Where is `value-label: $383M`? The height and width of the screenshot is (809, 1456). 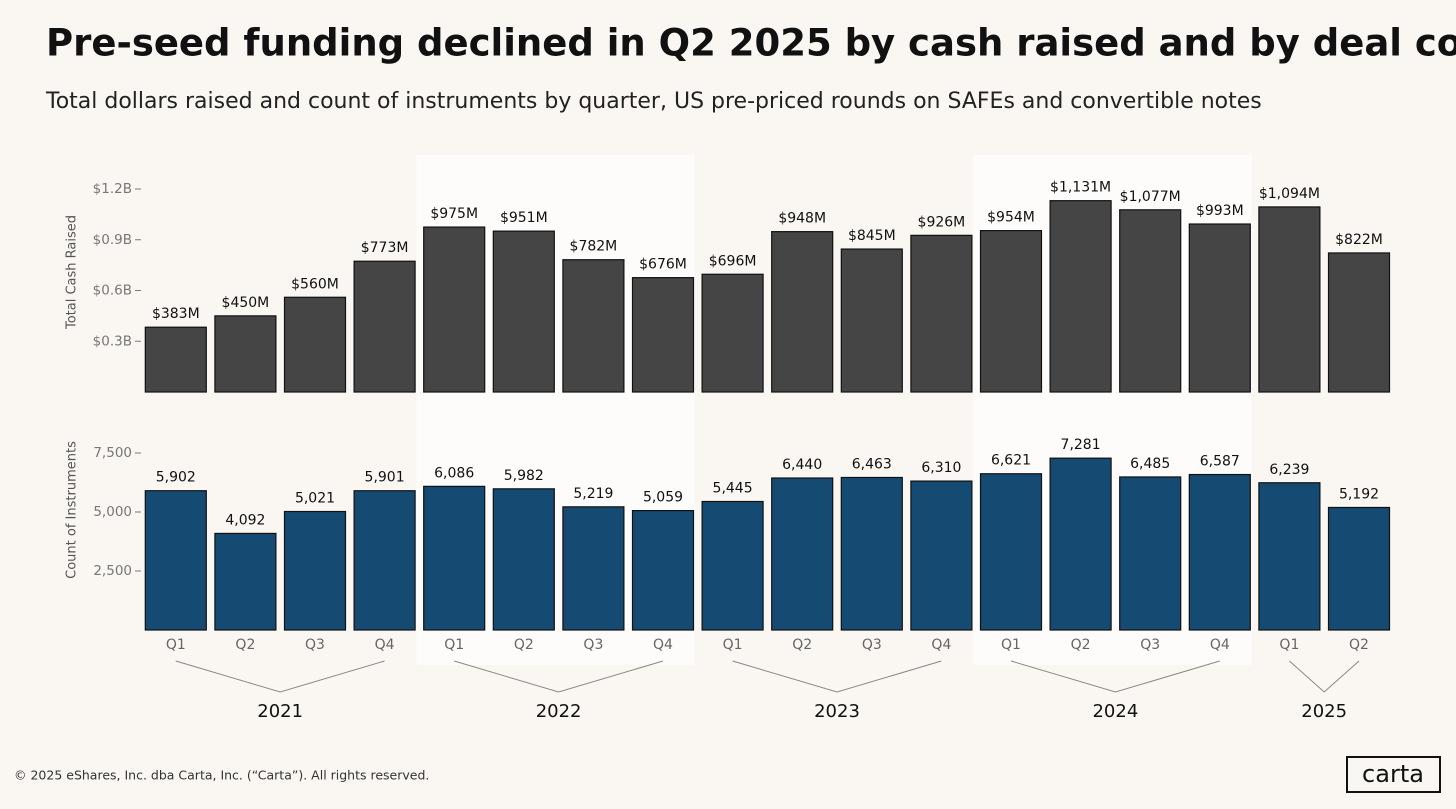 value-label: $383M is located at coordinates (176, 314).